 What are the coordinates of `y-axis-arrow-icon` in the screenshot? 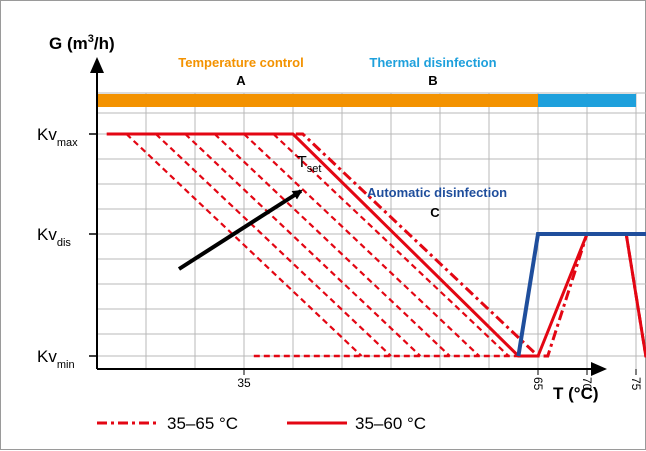 It's located at (97, 65).